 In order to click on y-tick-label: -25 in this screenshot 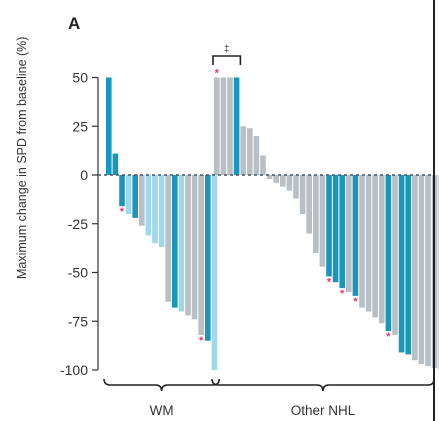, I will do `click(78, 224)`.